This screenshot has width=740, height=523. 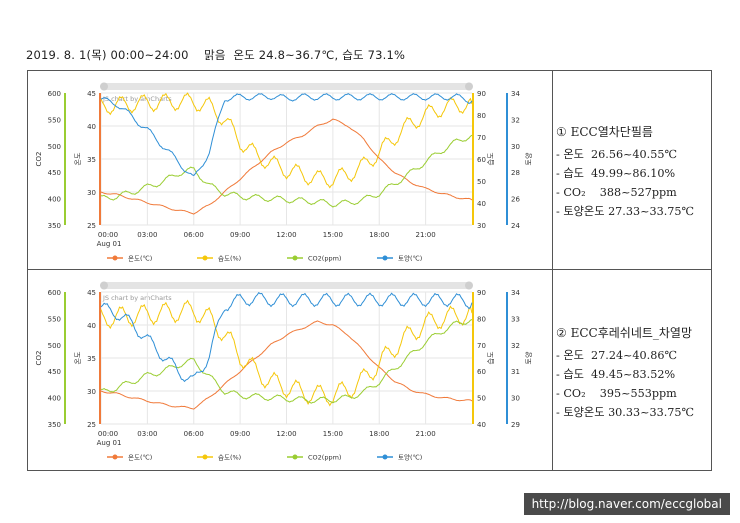 I want to click on x-tick-label: 18:00, so click(x=379, y=235).